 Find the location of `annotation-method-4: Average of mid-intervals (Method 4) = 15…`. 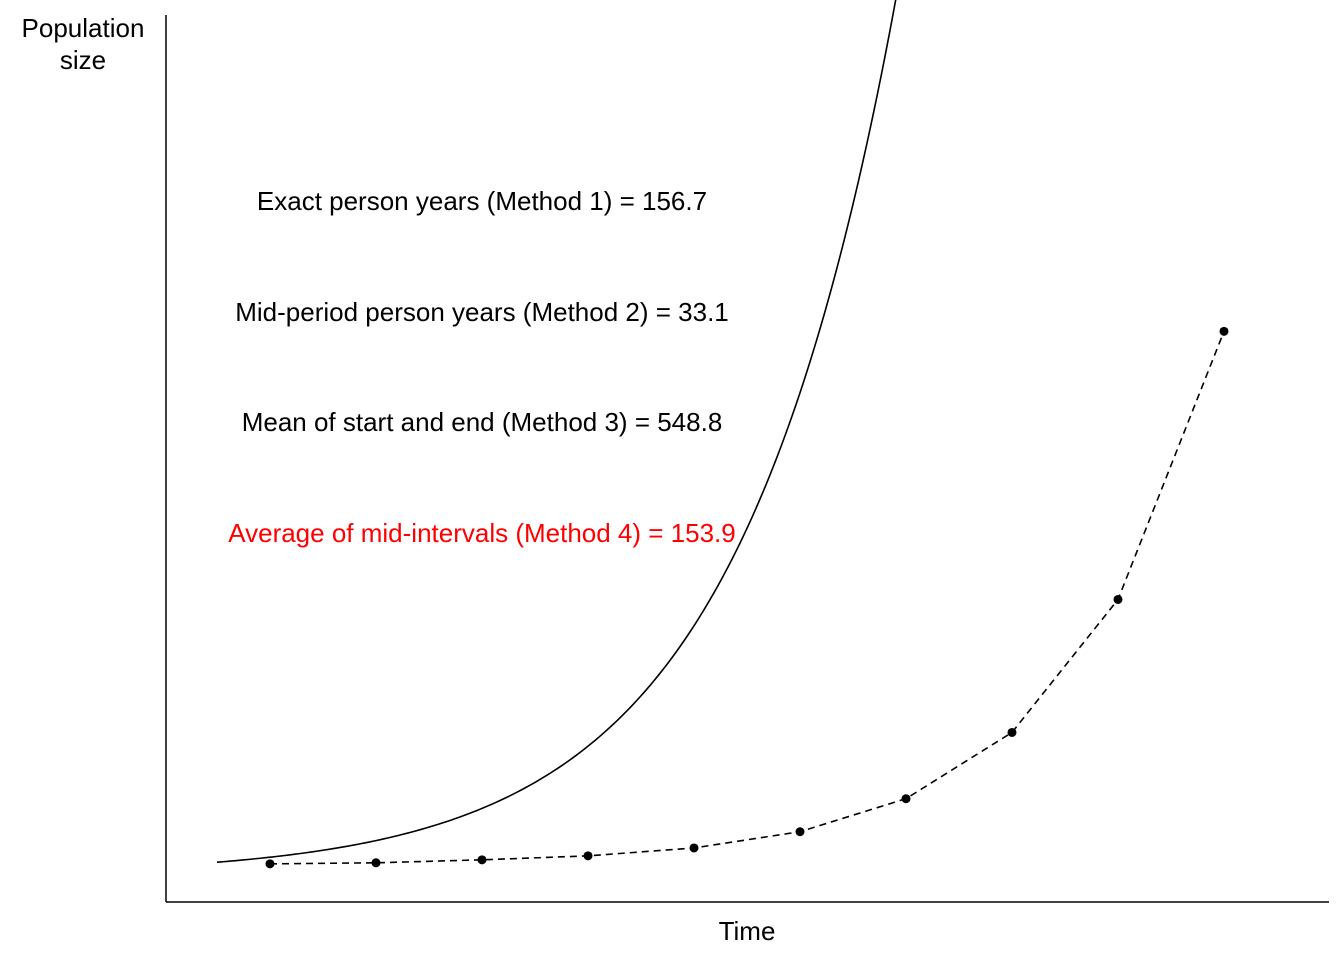

annotation-method-4: Average of mid-intervals (Method 4) = 15… is located at coordinates (482, 533).